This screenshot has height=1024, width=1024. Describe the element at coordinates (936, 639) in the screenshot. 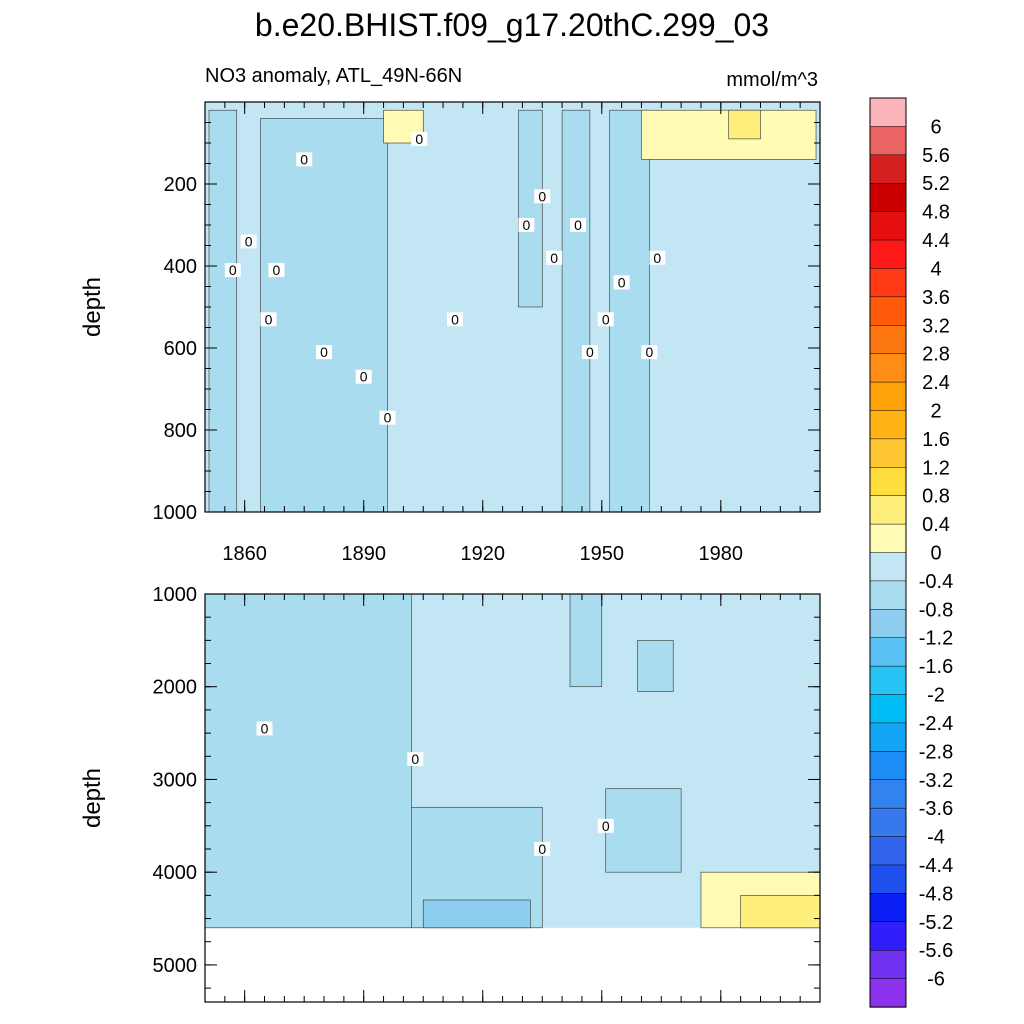

I see `colorbar-label: -1.2` at that location.